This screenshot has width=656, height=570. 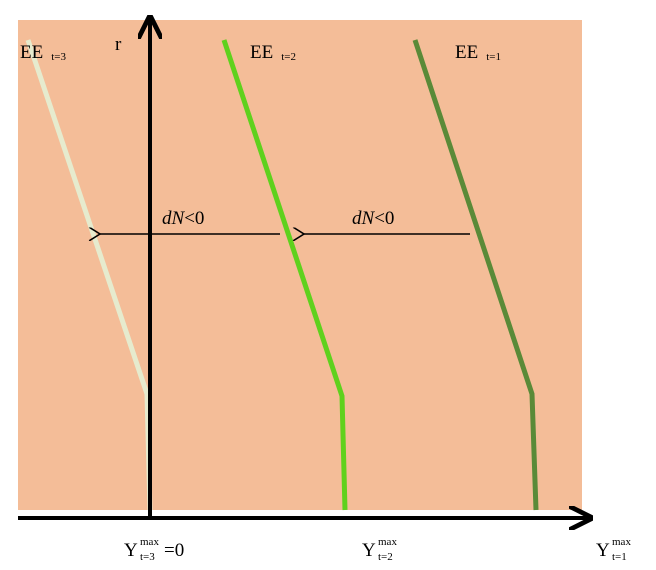 I want to click on x-tick-label-t3: Y max t=3 =0, so click(x=154, y=549).